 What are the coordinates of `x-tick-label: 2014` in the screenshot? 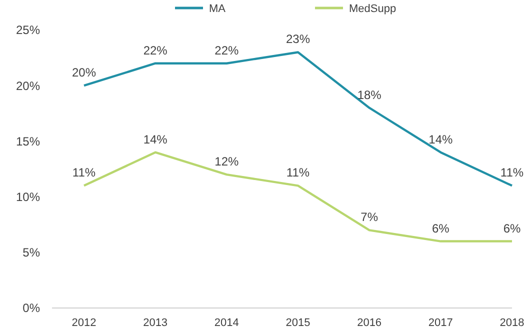 It's located at (226, 323).